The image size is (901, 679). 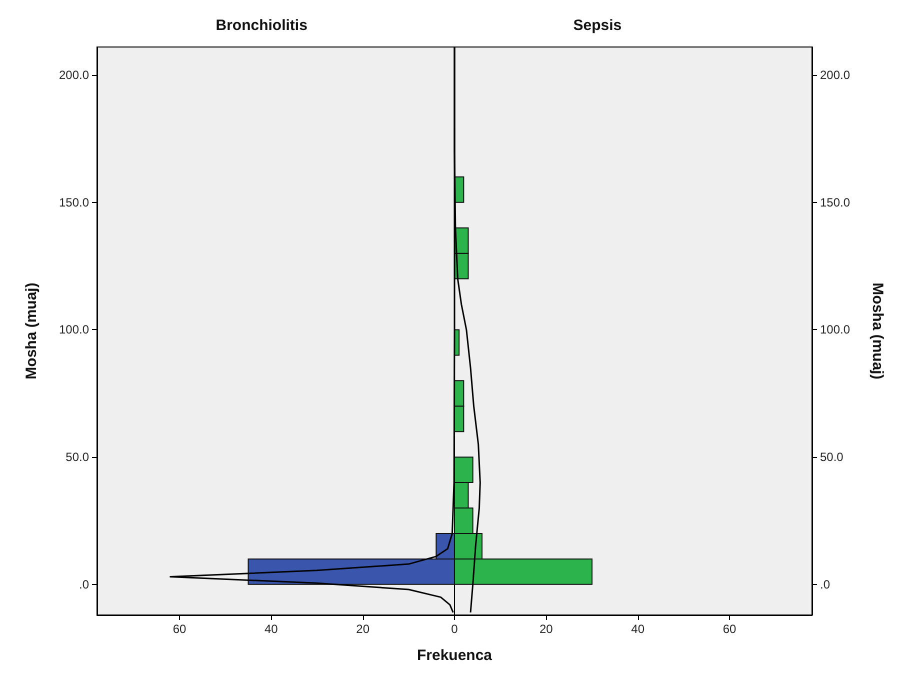 I want to click on x-axis-title: Frekuenca, so click(x=454, y=655).